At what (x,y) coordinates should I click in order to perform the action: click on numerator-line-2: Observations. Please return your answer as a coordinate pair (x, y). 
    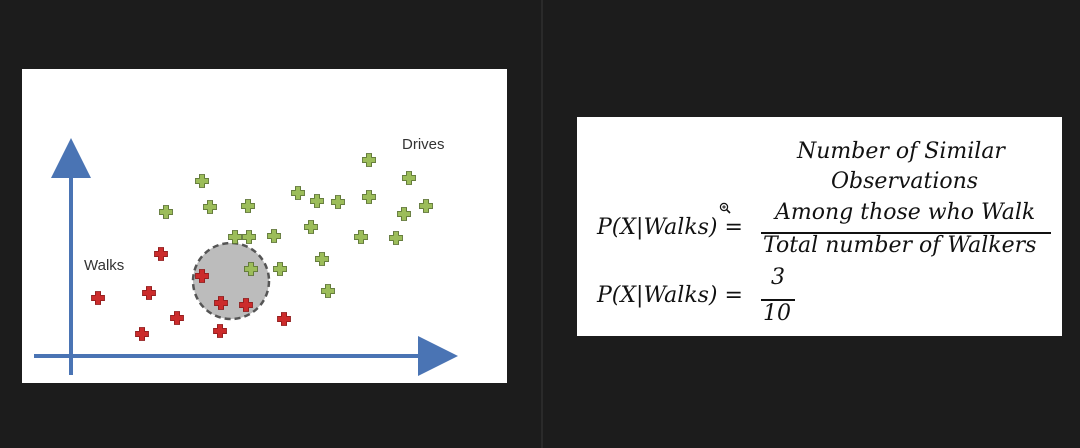
    Looking at the image, I should click on (904, 181).